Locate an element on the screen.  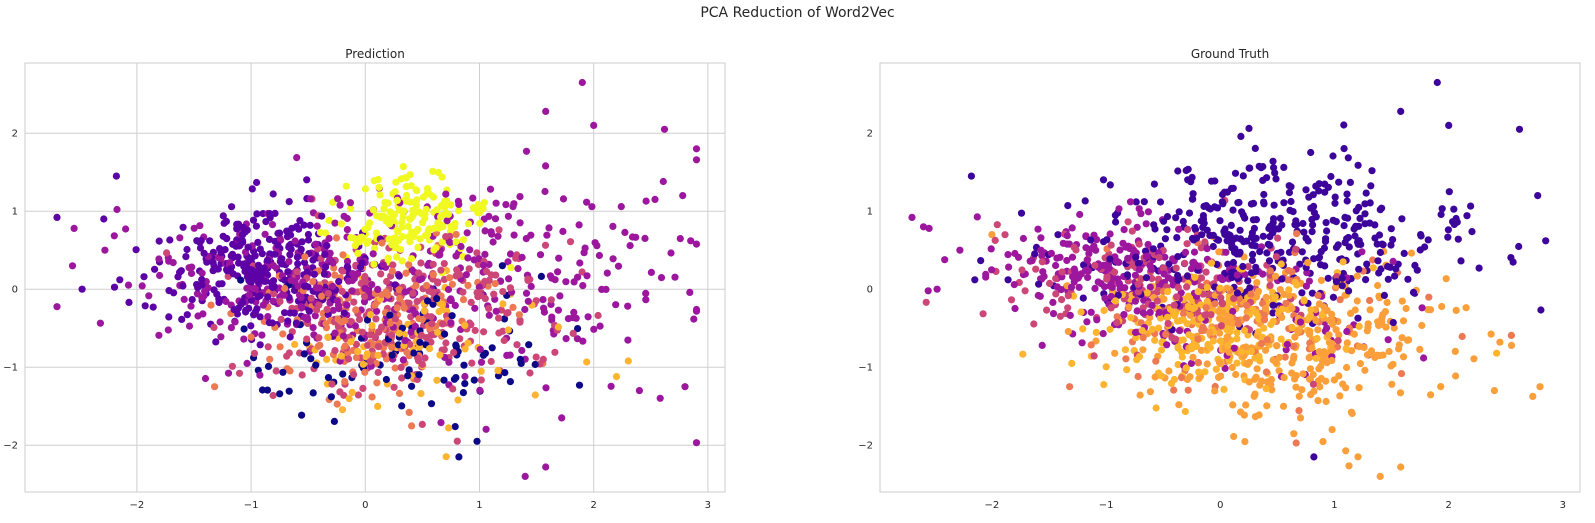
x-tick-label: 3 is located at coordinates (708, 505).